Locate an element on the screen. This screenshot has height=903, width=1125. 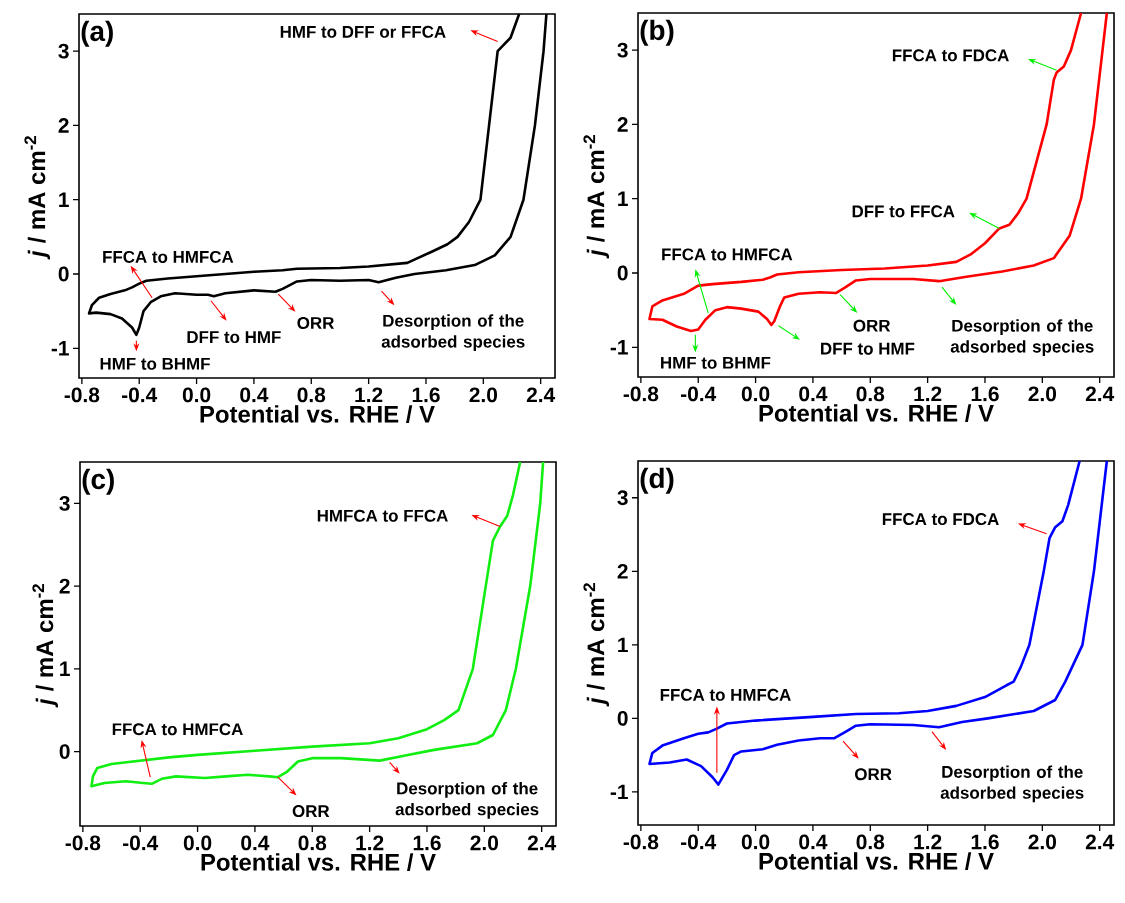
annotation: HMFCA to FFCA is located at coordinates (382, 515).